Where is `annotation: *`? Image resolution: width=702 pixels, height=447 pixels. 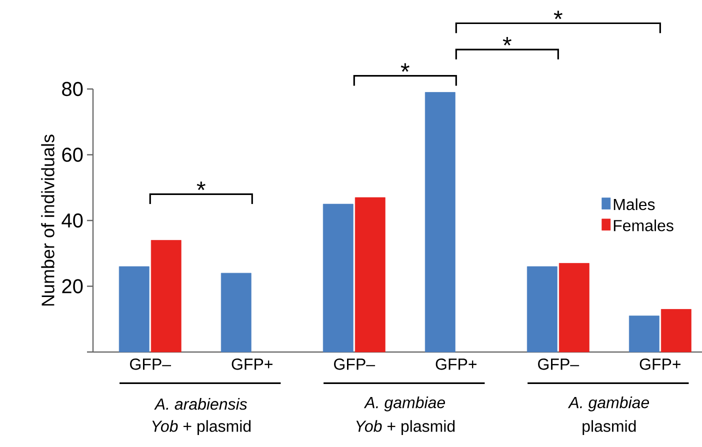 annotation: * is located at coordinates (201, 186).